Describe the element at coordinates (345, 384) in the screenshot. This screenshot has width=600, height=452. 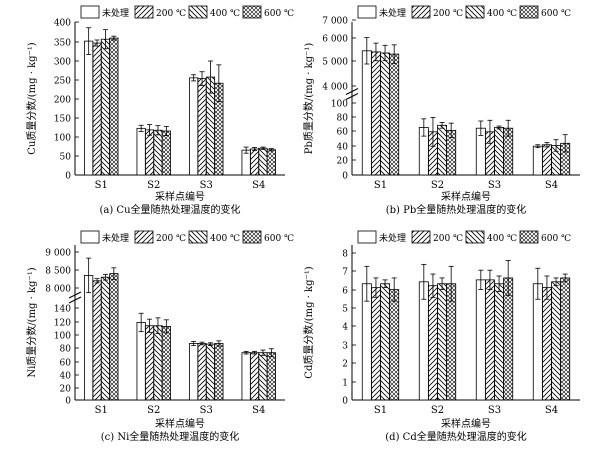
I see `y-tick-label: 1` at that location.